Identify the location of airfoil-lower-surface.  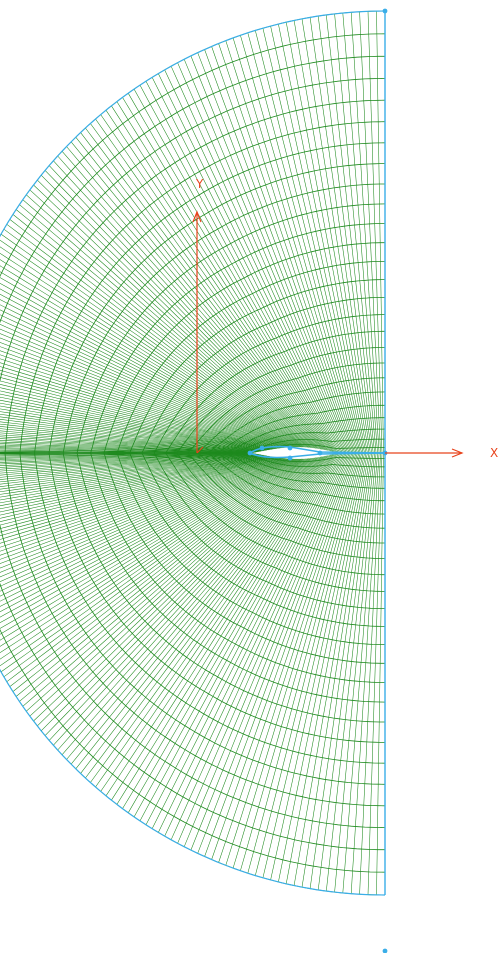
(317, 455).